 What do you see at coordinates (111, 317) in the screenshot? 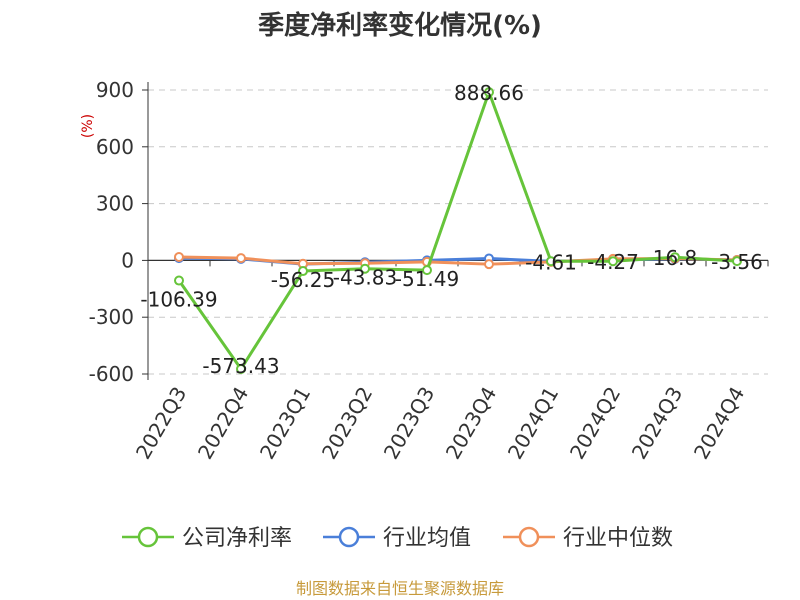
I see `y-tick-label: -300` at bounding box center [111, 317].